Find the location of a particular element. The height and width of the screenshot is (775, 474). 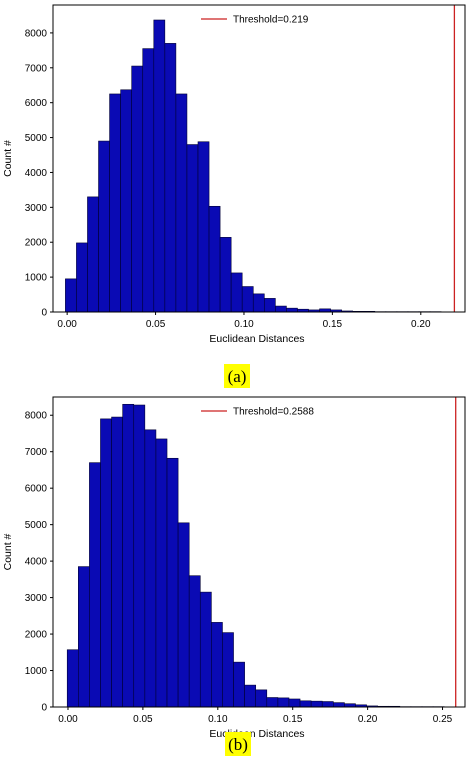

x-tick-label: 0.25 is located at coordinates (443, 719).